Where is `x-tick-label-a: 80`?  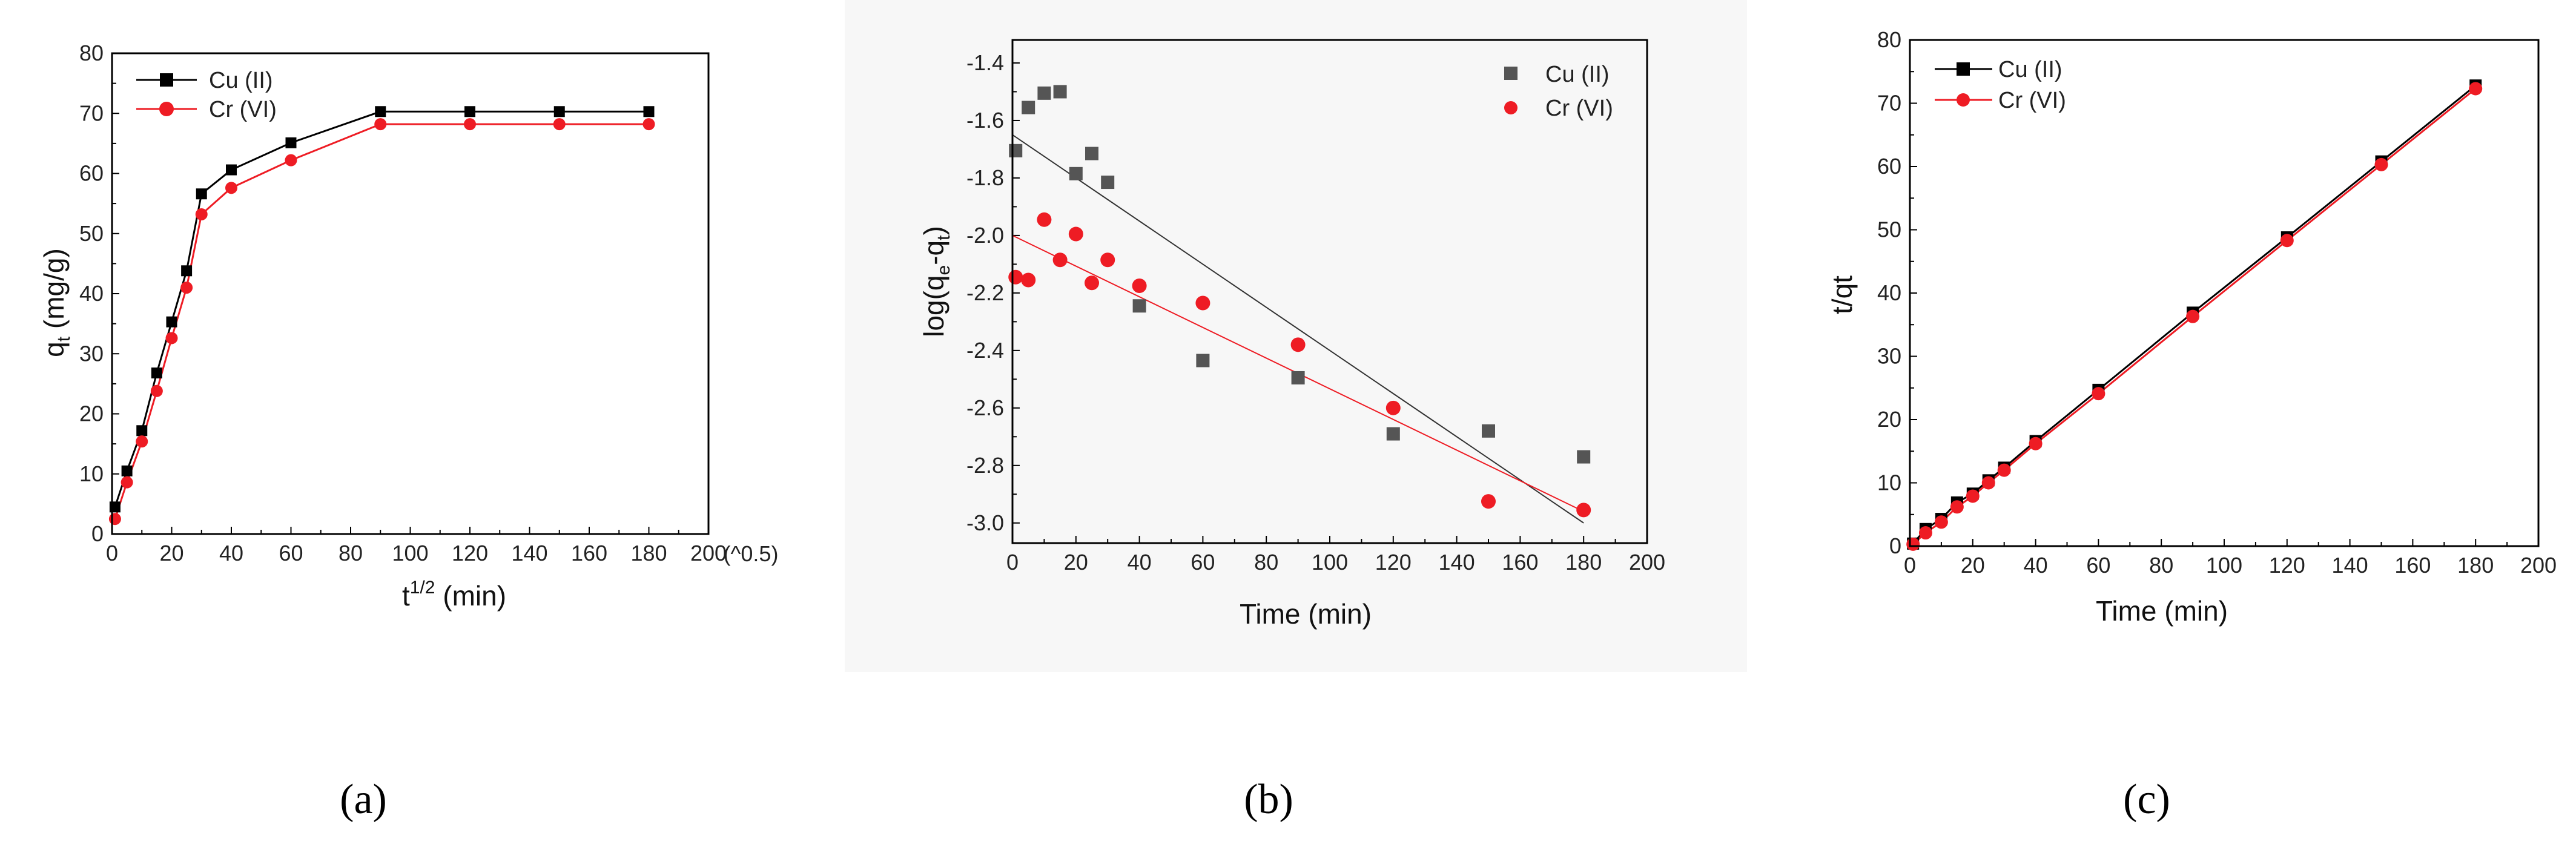
x-tick-label-a: 80 is located at coordinates (351, 553).